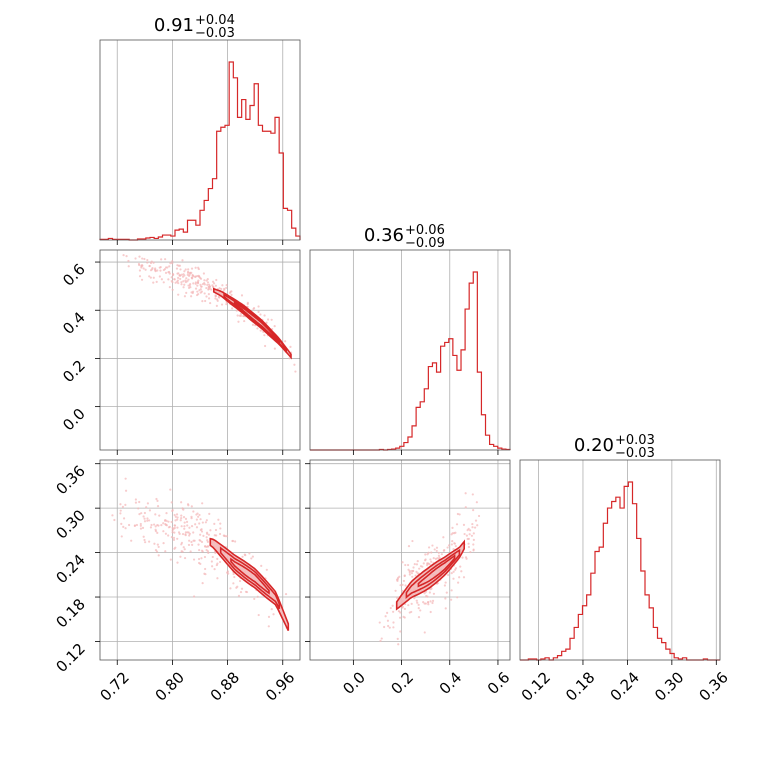 The height and width of the screenshot is (760, 760). What do you see at coordinates (215, 33) in the screenshot?
I see `title-minus-error: −0.03` at bounding box center [215, 33].